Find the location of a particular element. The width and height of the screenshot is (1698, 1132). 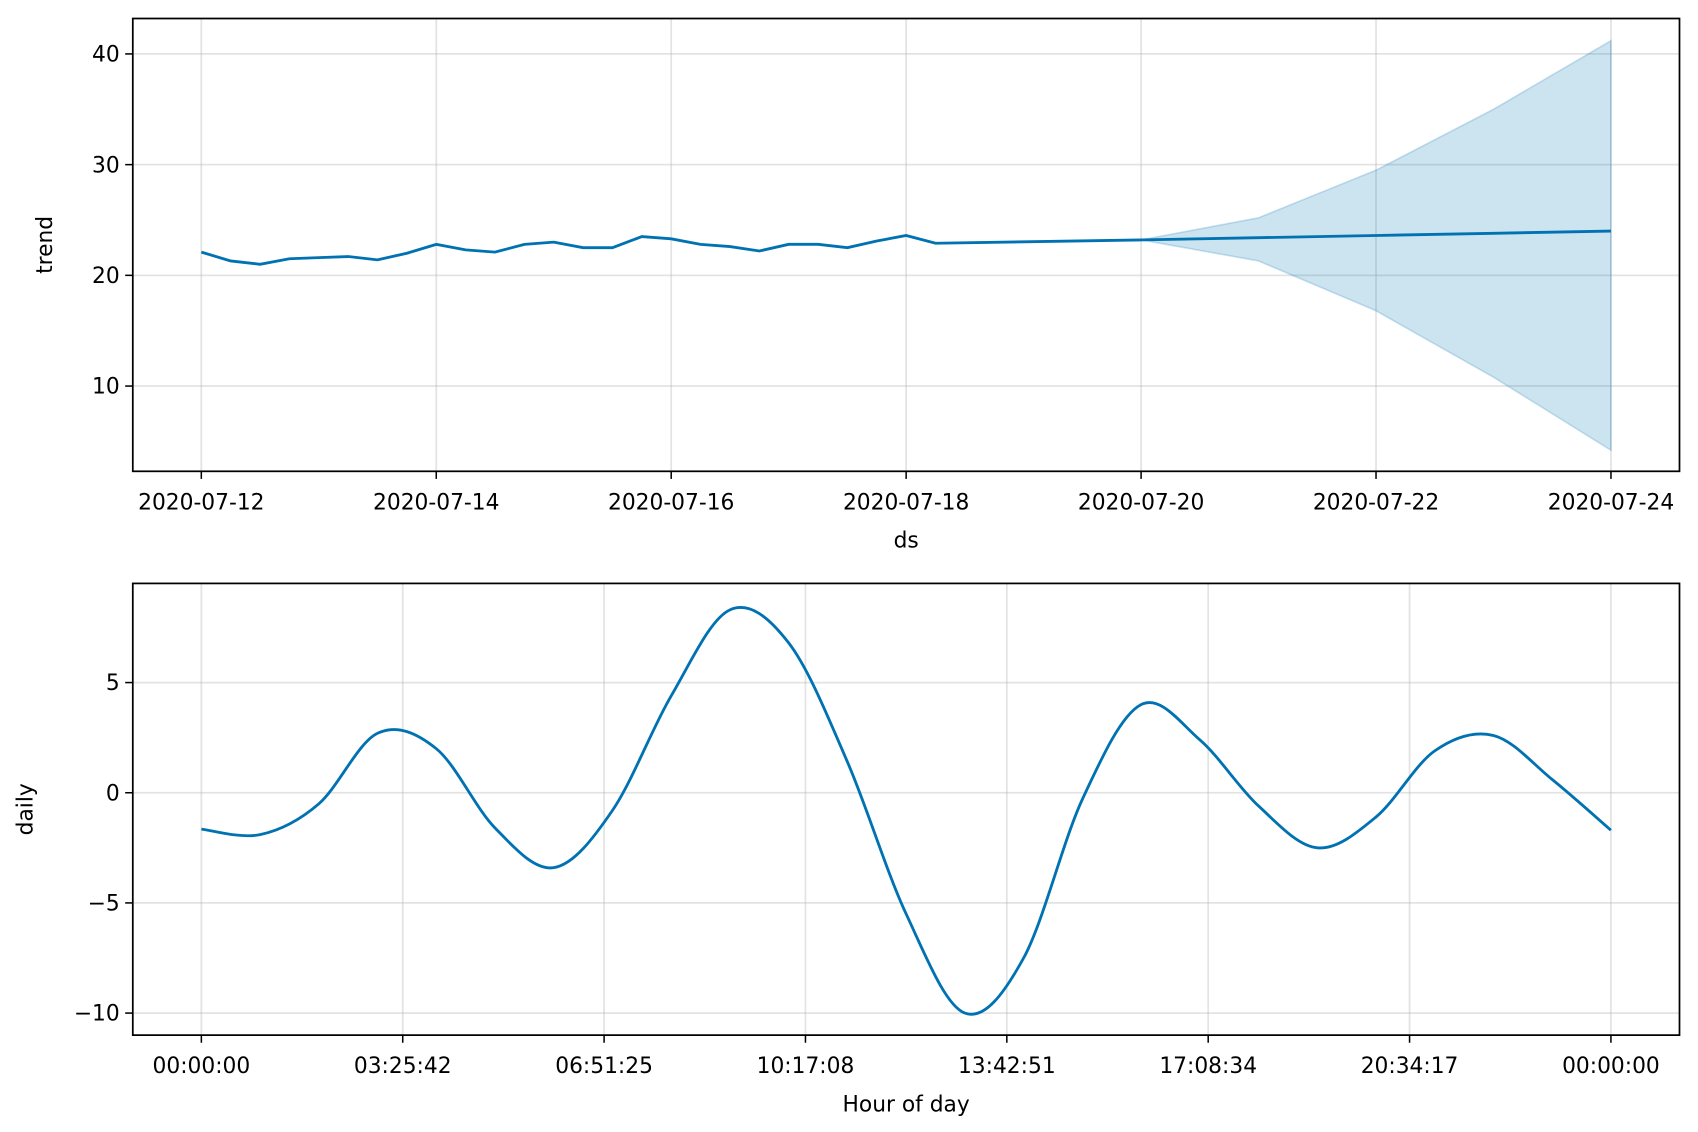

y-tick-label: −10 is located at coordinates (97, 1014).